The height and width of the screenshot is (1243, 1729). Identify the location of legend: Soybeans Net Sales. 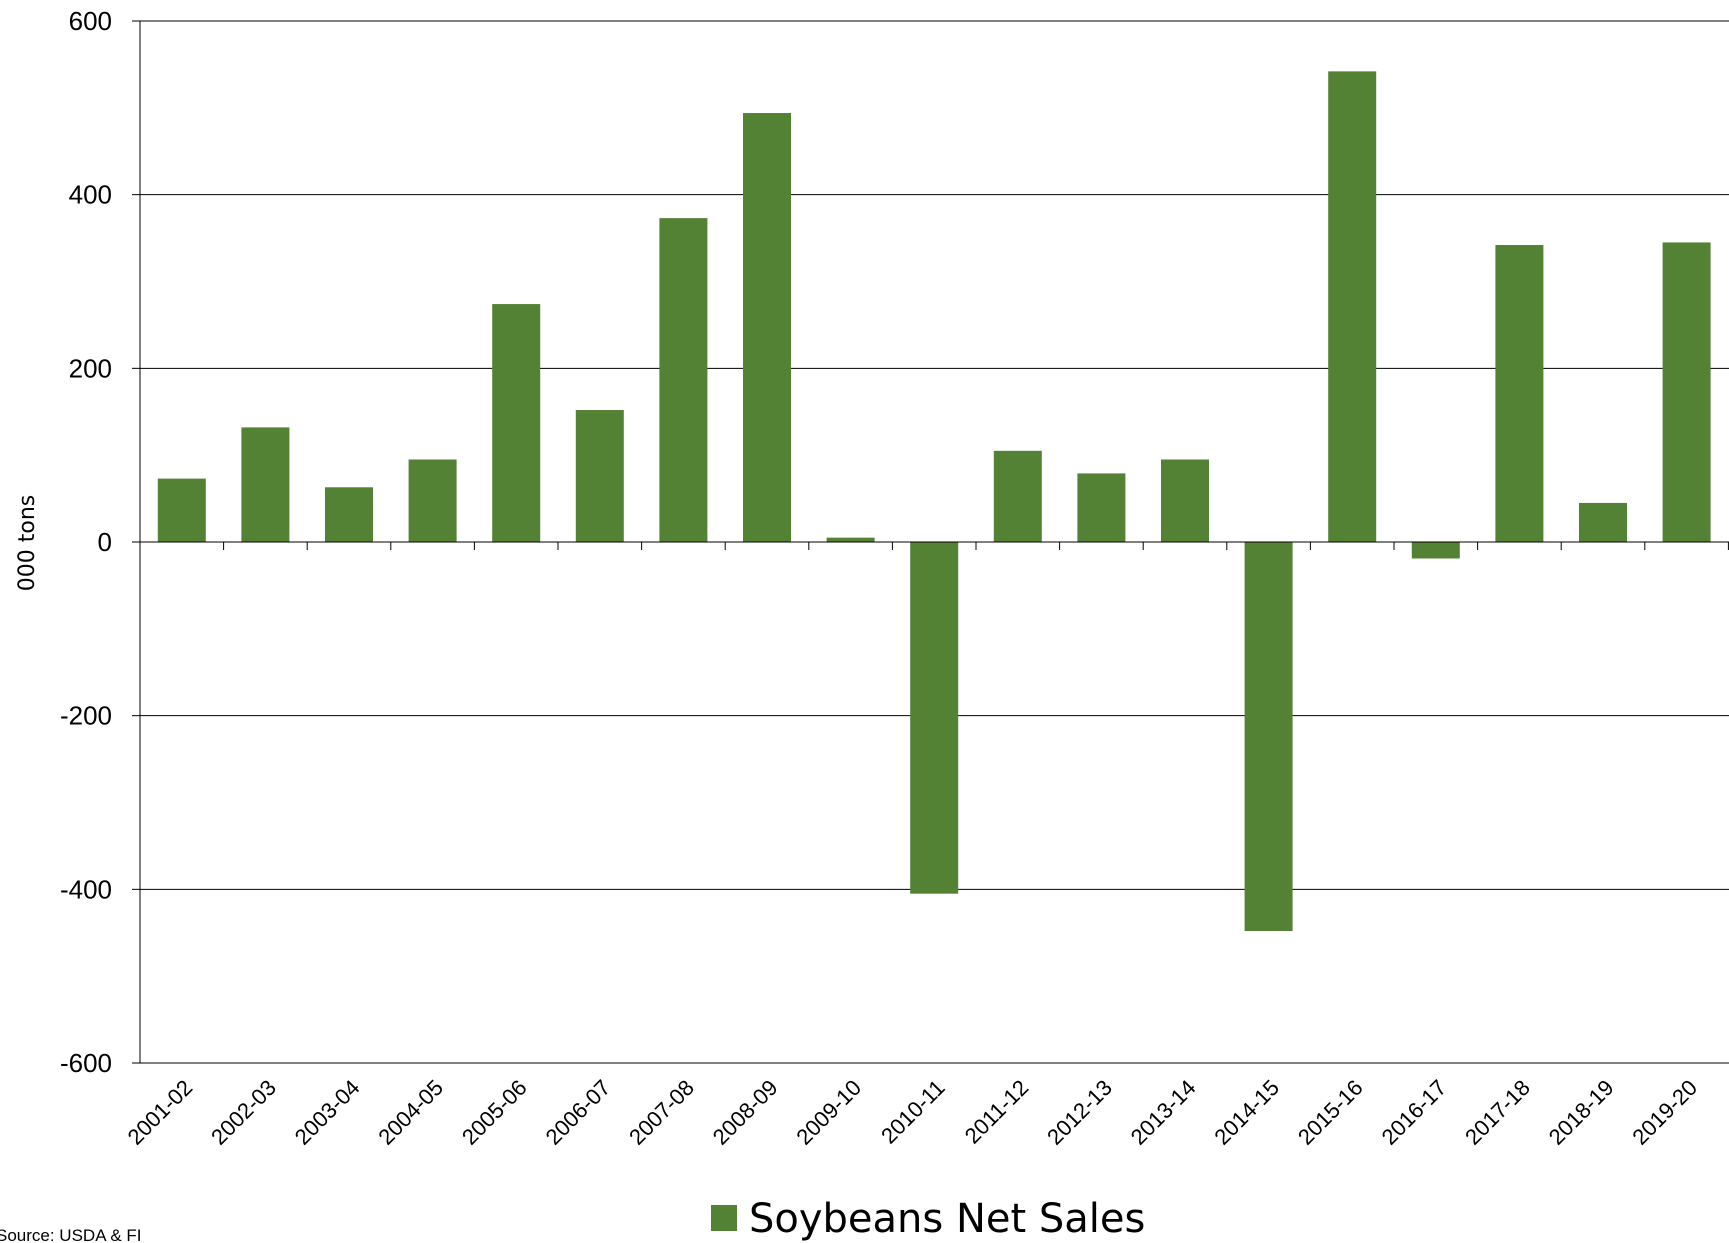
(928, 1219).